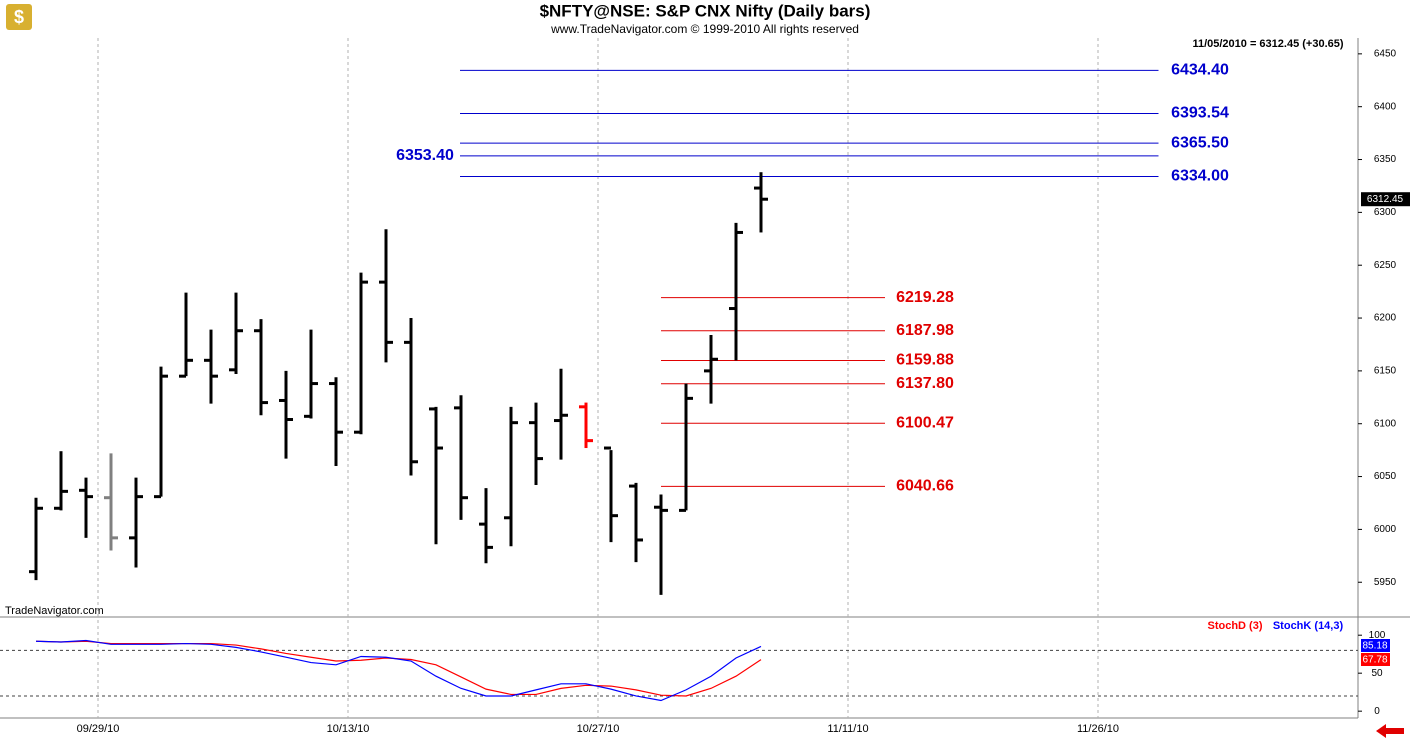 This screenshot has width=1410, height=738. I want to click on x-tick-label: 10/27/10, so click(598, 729).